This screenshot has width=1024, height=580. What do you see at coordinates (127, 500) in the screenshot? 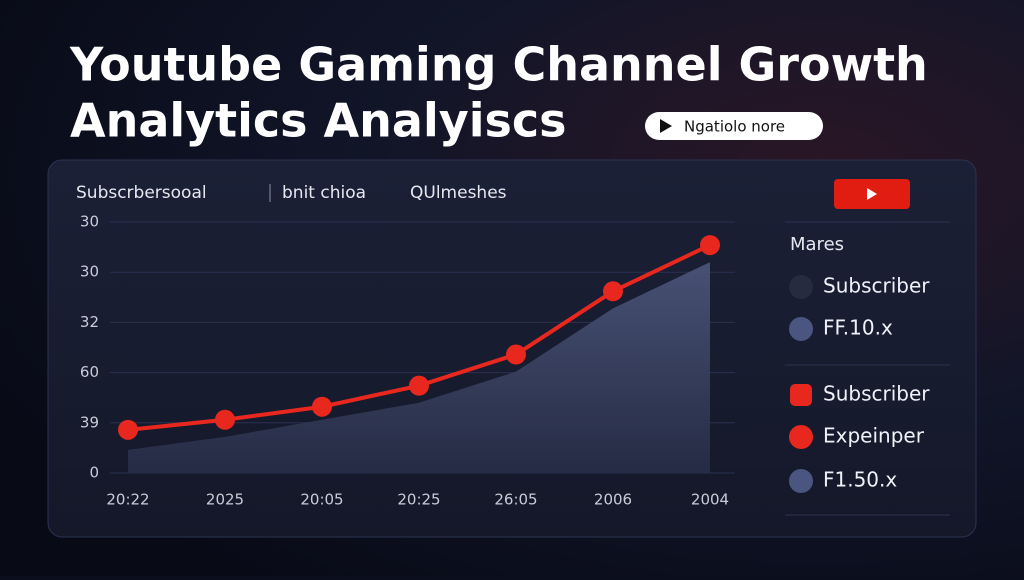
I see `x-tick-label: 20:22` at bounding box center [127, 500].